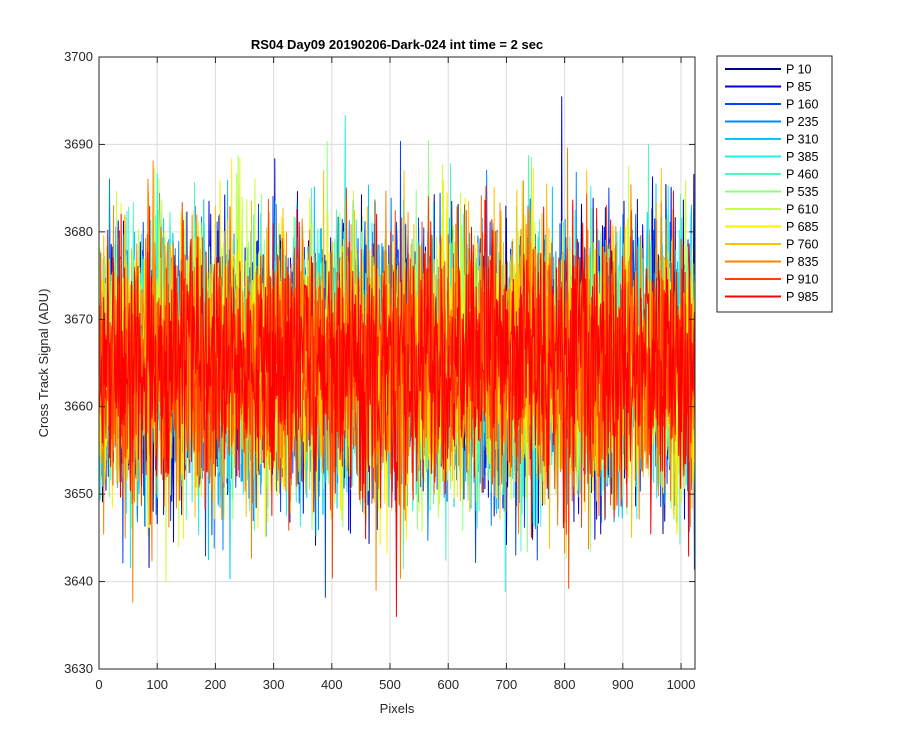  What do you see at coordinates (78, 56) in the screenshot?
I see `y-tick-label: 3700` at bounding box center [78, 56].